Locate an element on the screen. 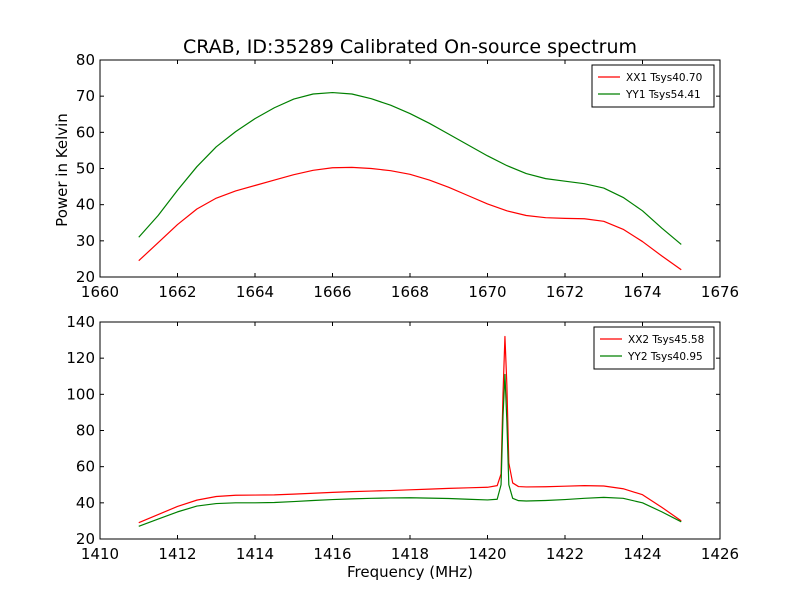 The height and width of the screenshot is (600, 800). legend-label: XX1 Tsys40.70 is located at coordinates (664, 78).